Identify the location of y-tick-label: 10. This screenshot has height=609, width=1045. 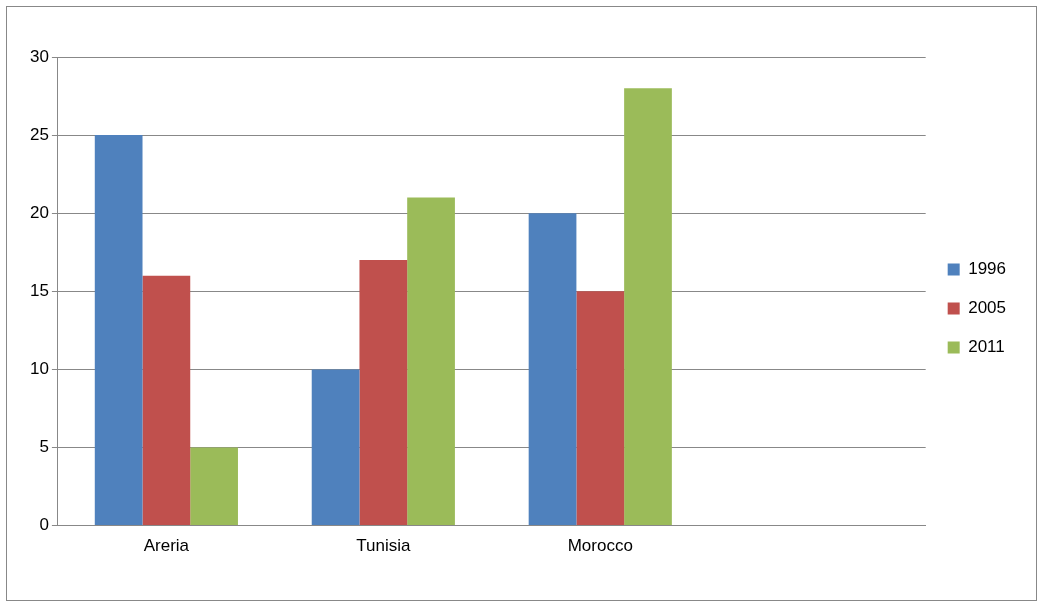
(39, 369).